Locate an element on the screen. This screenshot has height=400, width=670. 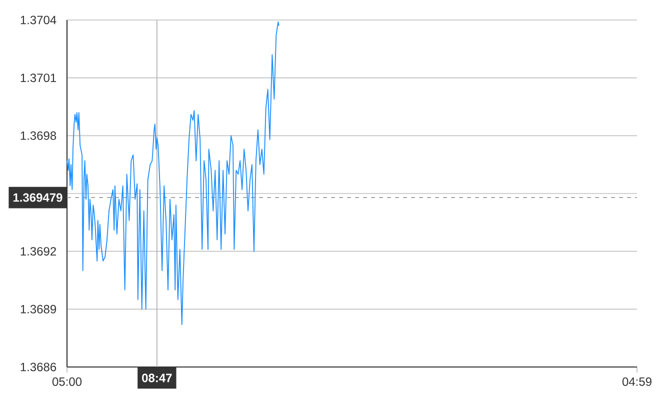
ref-line-label: 08:47 is located at coordinates (157, 378).